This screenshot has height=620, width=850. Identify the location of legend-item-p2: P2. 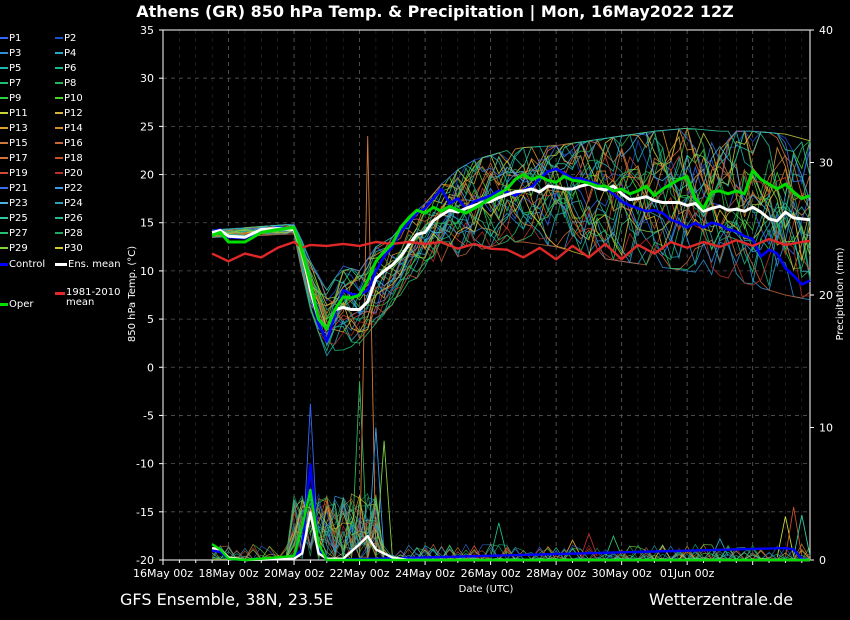
(65, 38).